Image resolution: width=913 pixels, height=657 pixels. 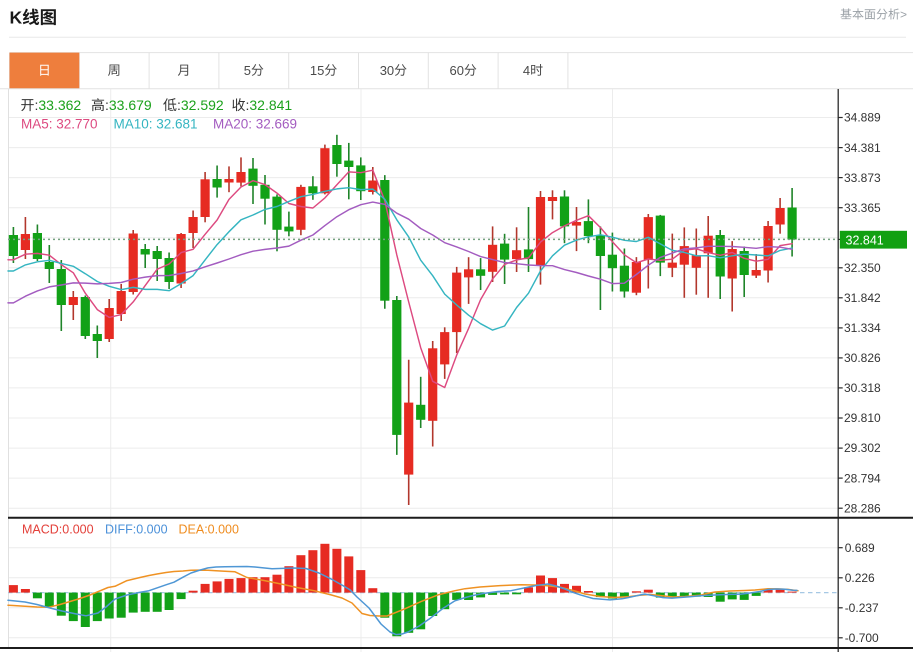 I want to click on svg-text: -0.237, so click(x=862, y=608).